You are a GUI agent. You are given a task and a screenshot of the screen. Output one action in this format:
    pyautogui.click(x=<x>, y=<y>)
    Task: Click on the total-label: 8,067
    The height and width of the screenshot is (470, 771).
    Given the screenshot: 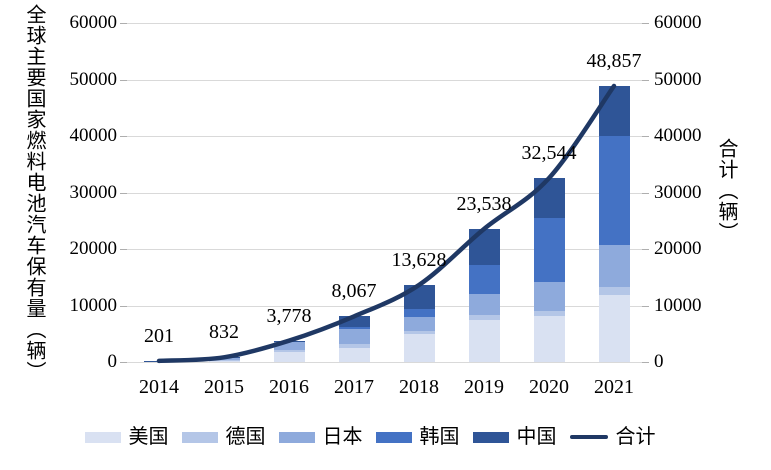 What is the action you would take?
    pyautogui.click(x=354, y=291)
    